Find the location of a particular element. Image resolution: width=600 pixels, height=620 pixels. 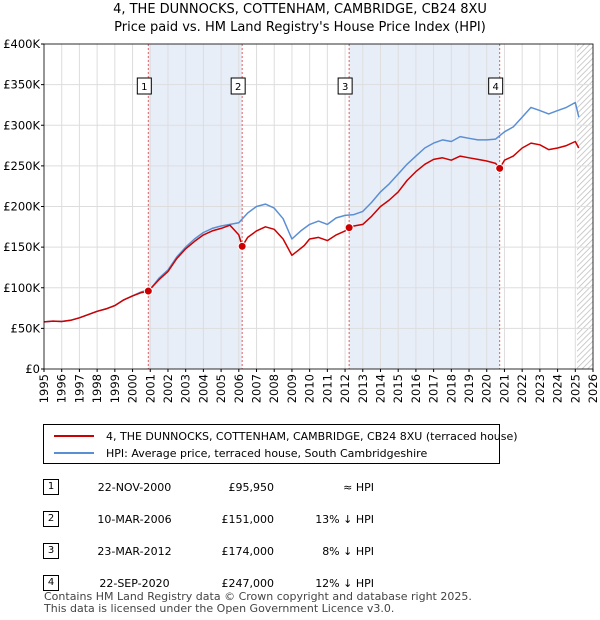

x-tick-label: 1996 is located at coordinates (62, 388).